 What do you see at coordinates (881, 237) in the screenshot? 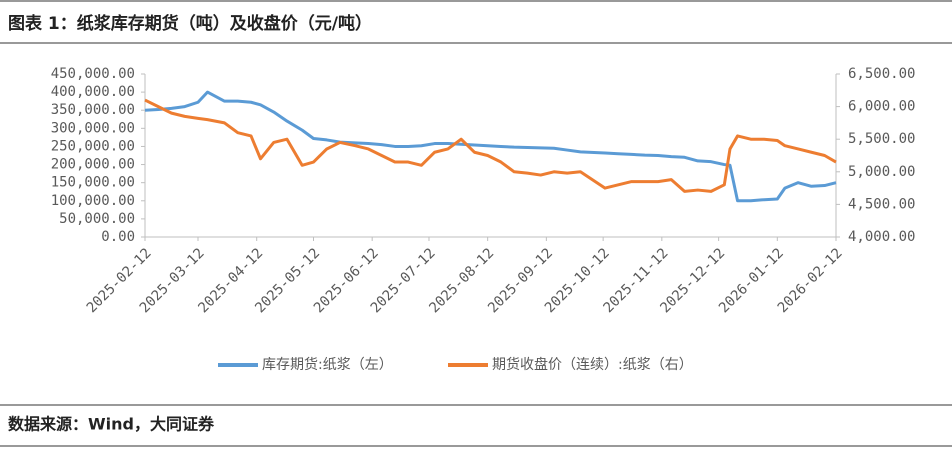
I see `y2-tick-label: 4,000.00` at bounding box center [881, 237].